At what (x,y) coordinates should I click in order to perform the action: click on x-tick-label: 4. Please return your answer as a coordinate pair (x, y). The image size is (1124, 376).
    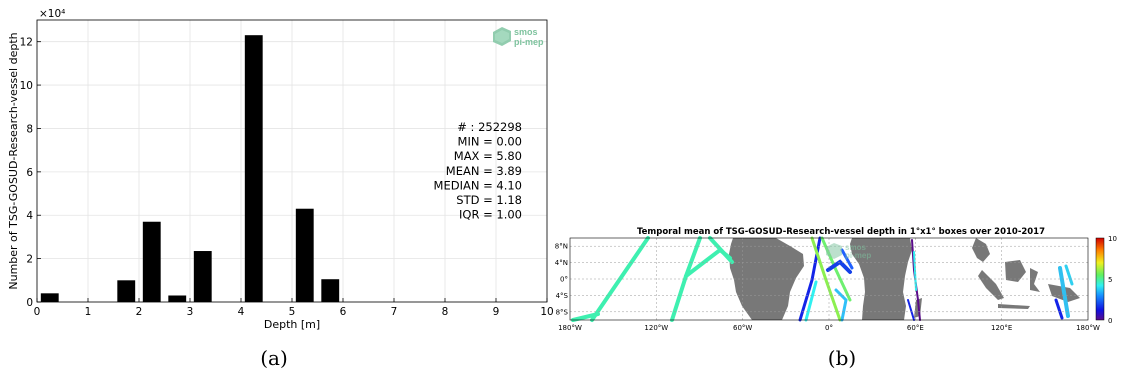
    Looking at the image, I should click on (241, 312).